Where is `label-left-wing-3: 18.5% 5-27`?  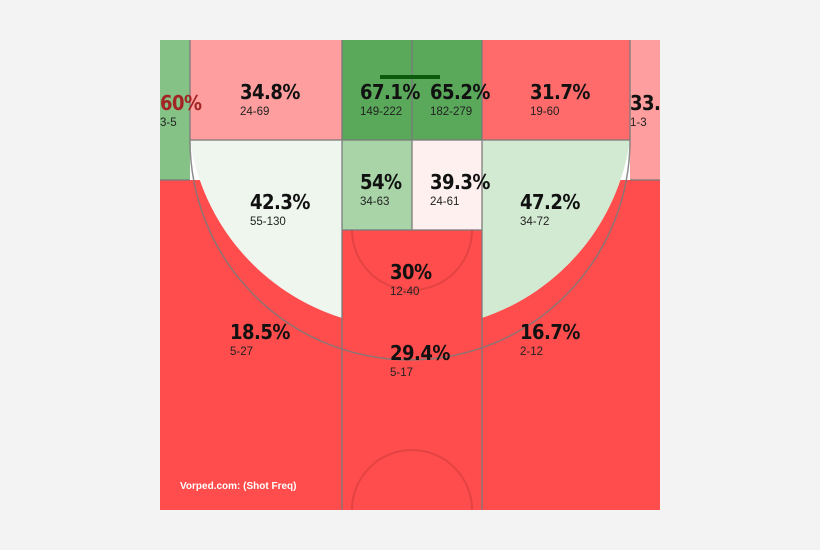 label-left-wing-3: 18.5% 5-27 is located at coordinates (260, 340).